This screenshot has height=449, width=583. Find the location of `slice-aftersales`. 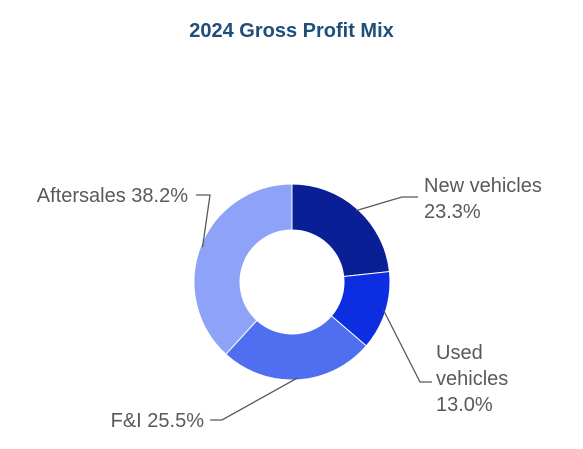

slice-aftersales is located at coordinates (243, 269).